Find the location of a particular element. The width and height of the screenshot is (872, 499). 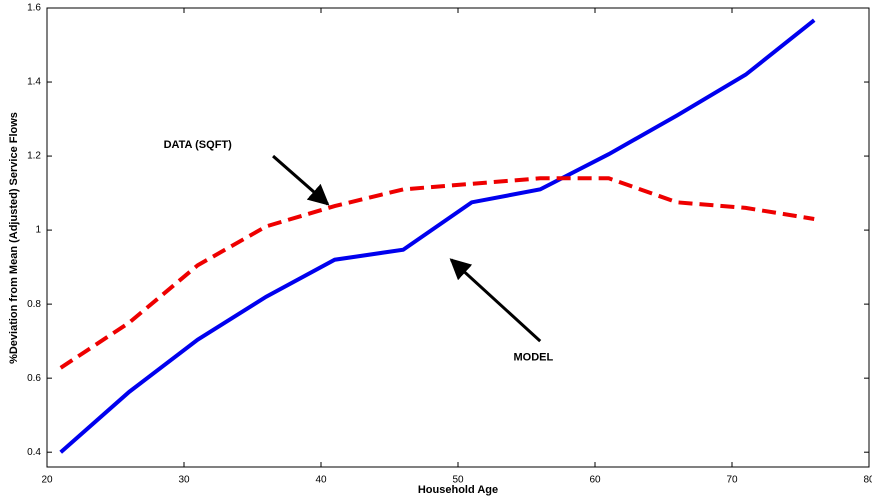

x-tick-label: 40 is located at coordinates (321, 480).